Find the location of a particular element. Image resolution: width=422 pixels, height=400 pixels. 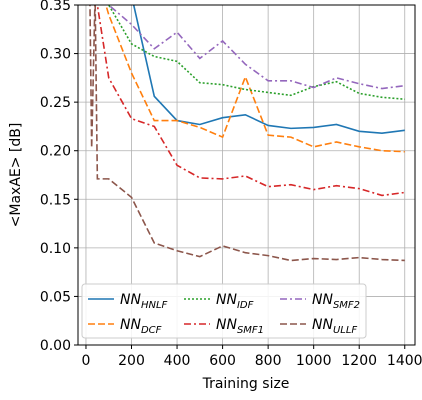

y-tick-label: 0.00 is located at coordinates (55, 346).